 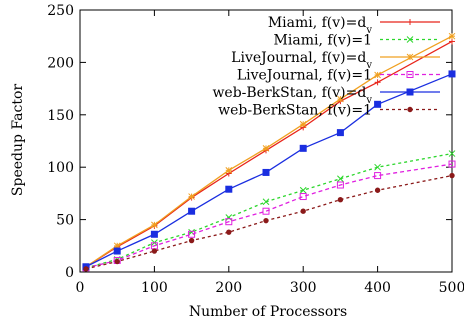 I want to click on y-tick-label: 50, so click(x=65, y=221).